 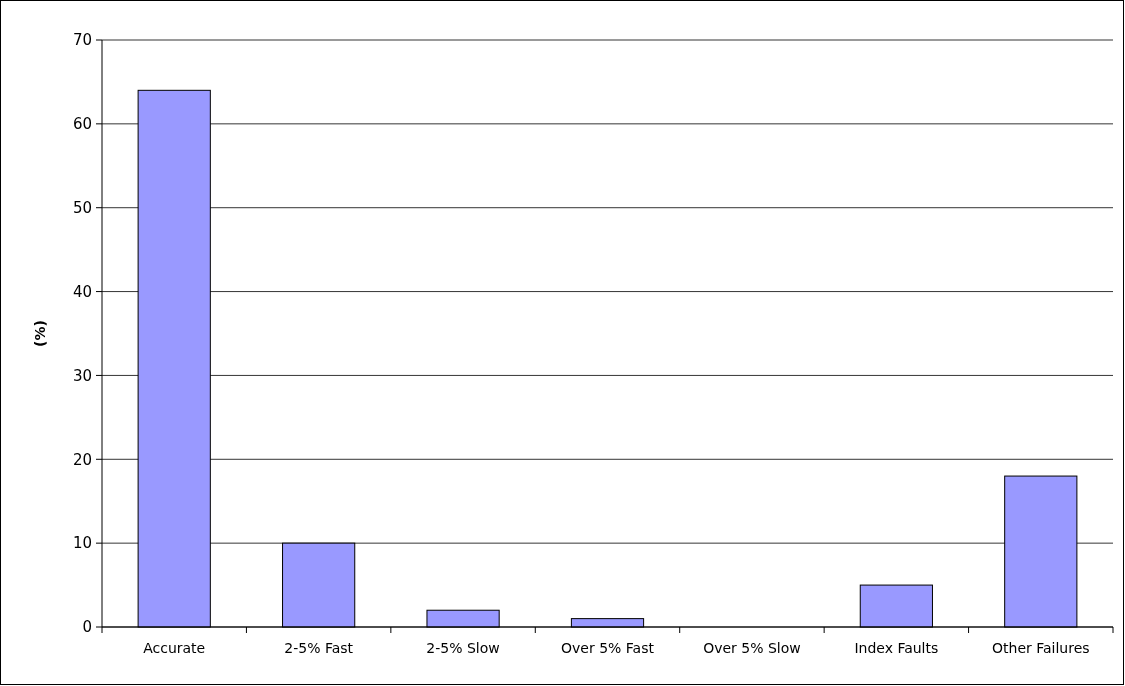 I want to click on y-tick-label: 50, so click(x=82, y=207).